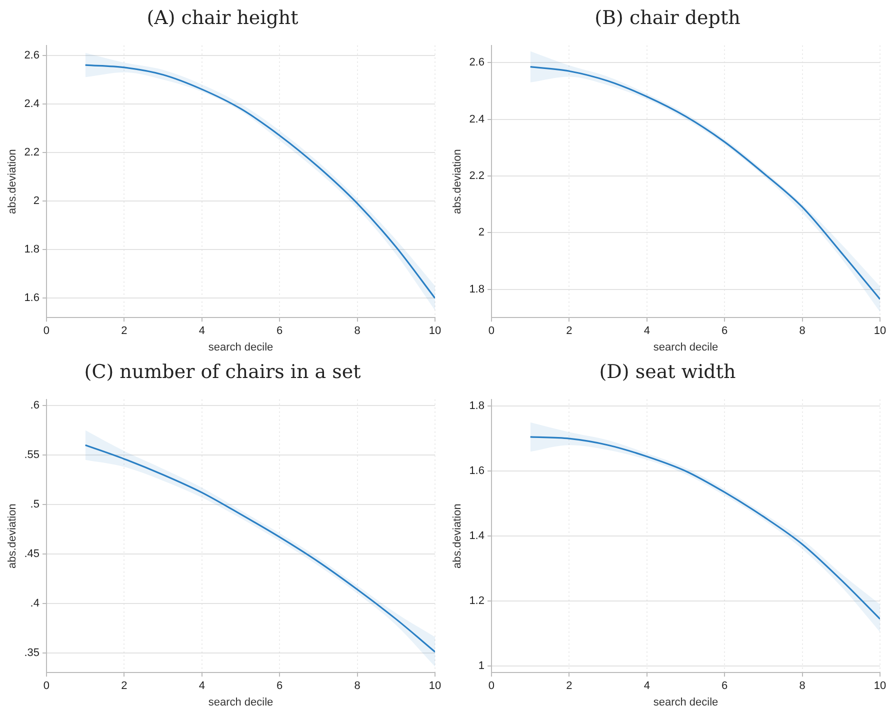 Image resolution: width=890 pixels, height=709 pixels. What do you see at coordinates (35, 504) in the screenshot?
I see `y-tick-label: .5` at bounding box center [35, 504].